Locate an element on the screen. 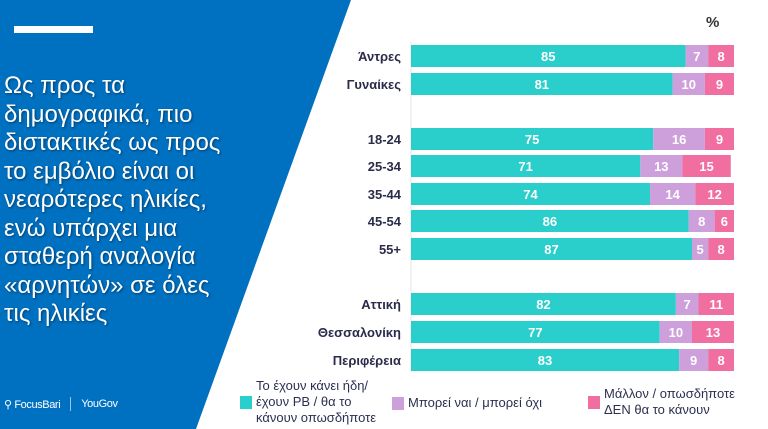  unit-label: % is located at coordinates (713, 22).